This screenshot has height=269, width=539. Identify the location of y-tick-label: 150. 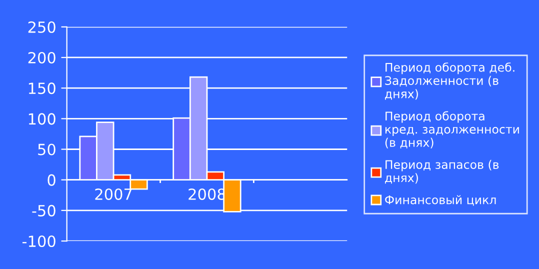
(42, 88).